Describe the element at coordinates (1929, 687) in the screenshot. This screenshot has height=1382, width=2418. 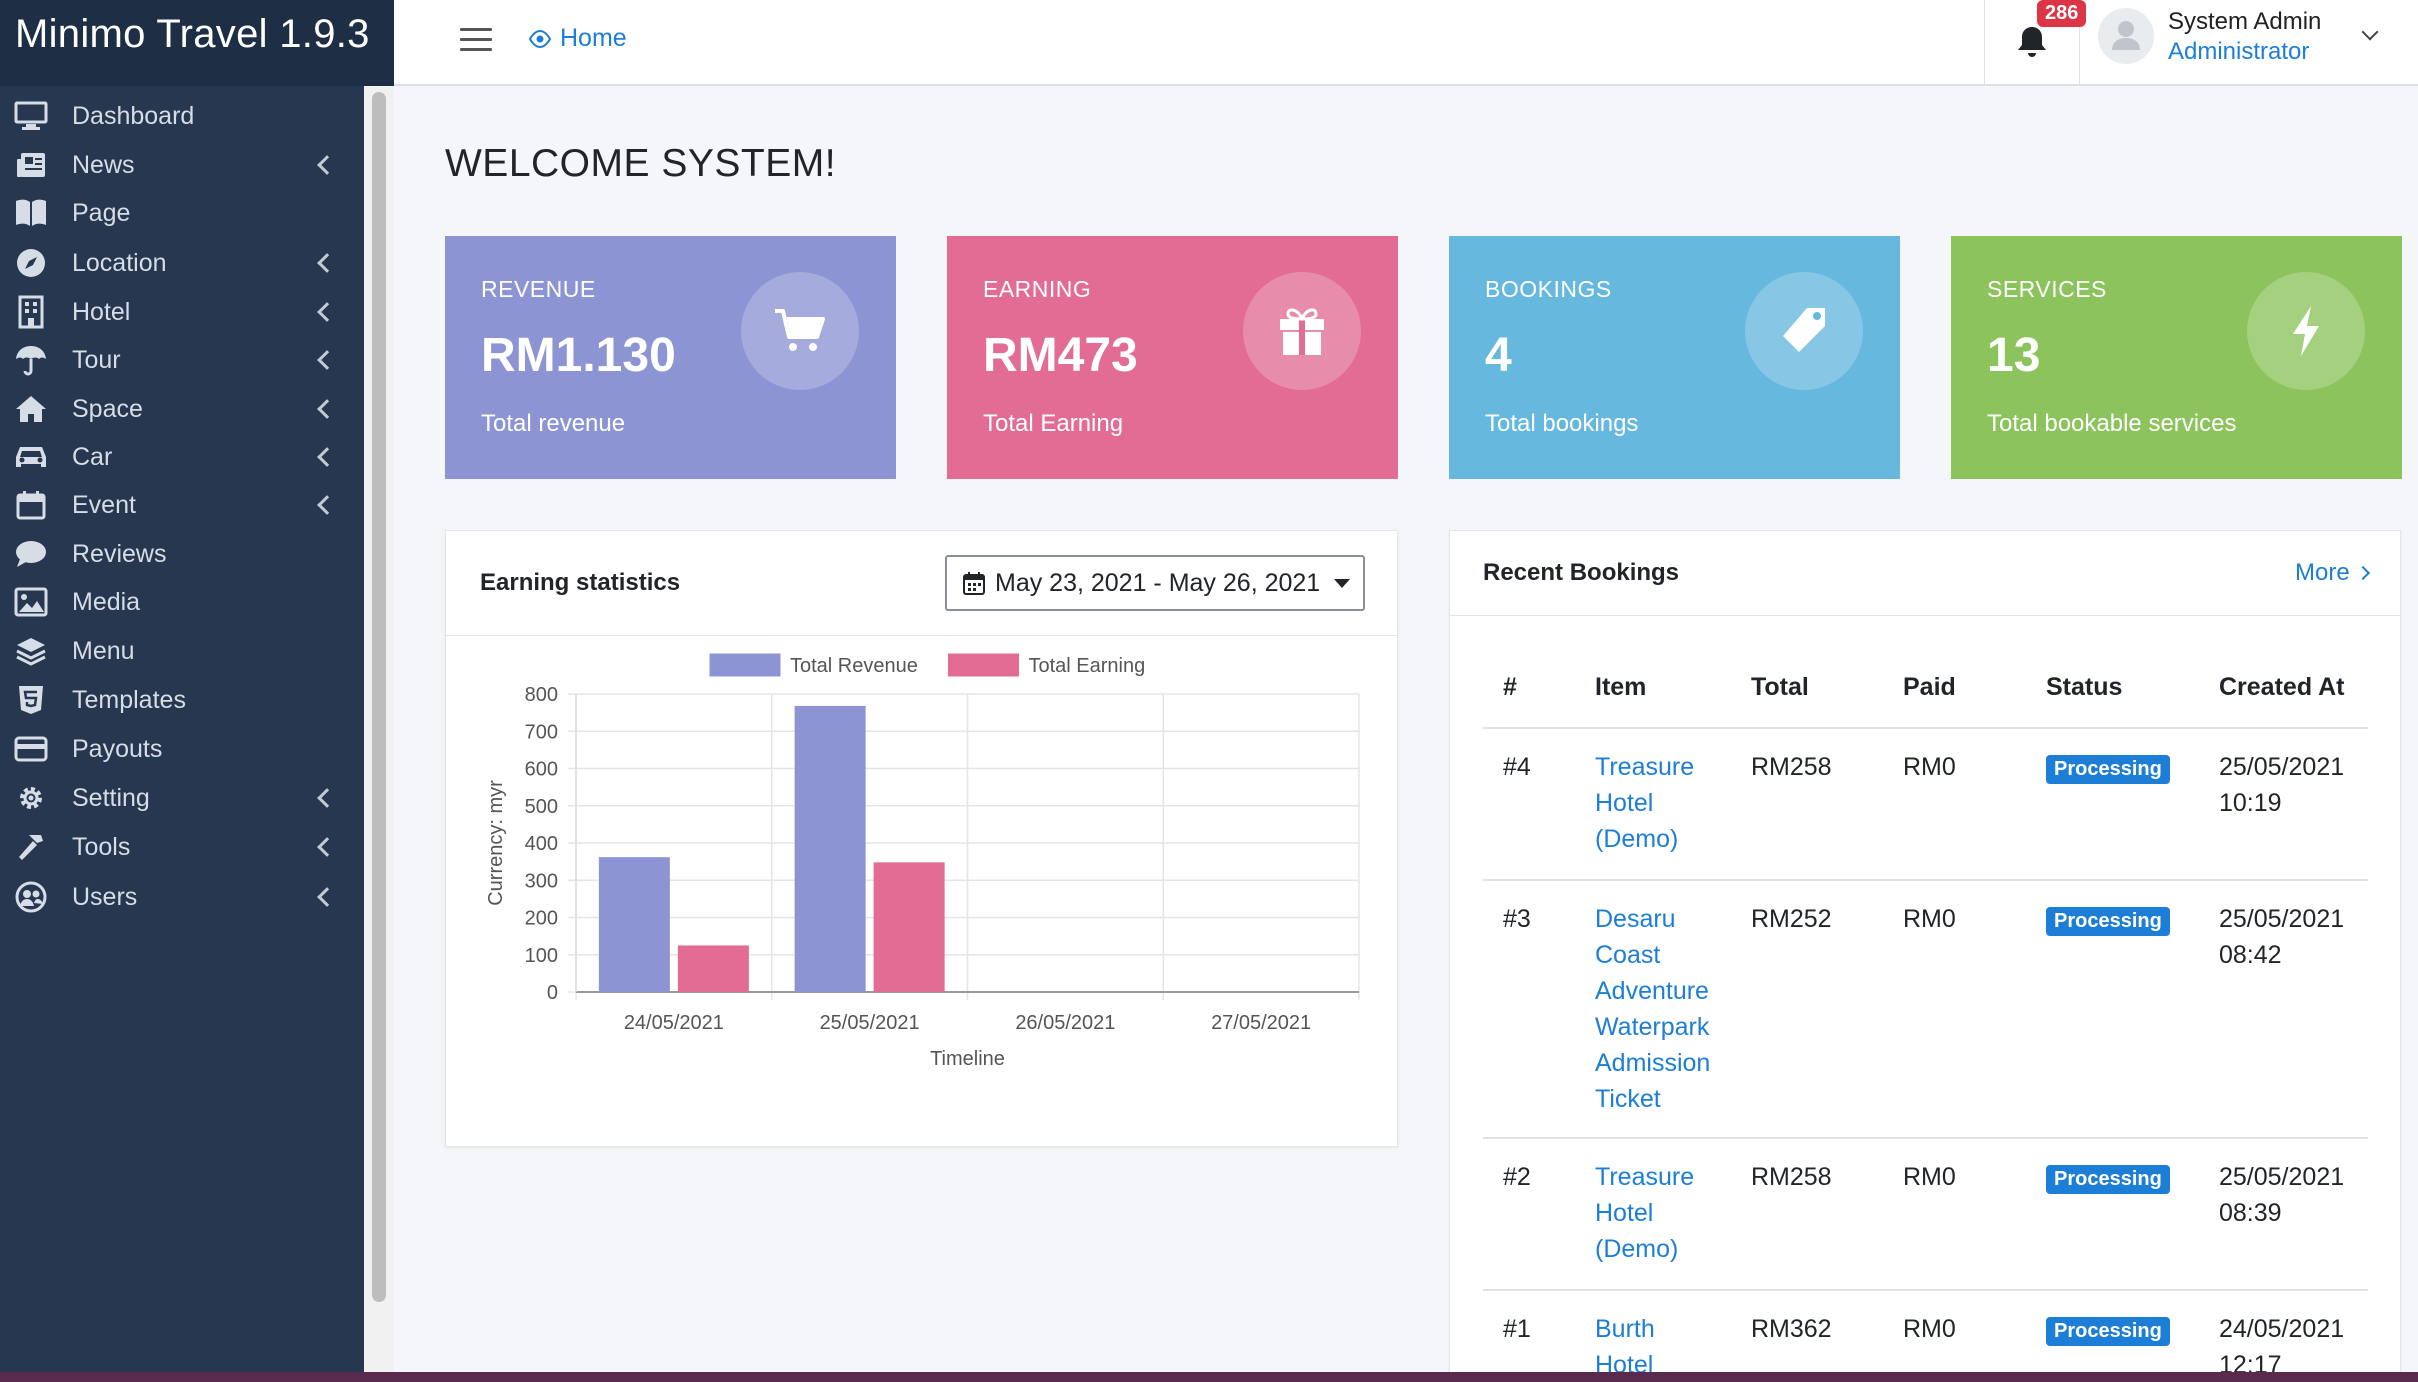
I see `column-header-paid: Paid` at that location.